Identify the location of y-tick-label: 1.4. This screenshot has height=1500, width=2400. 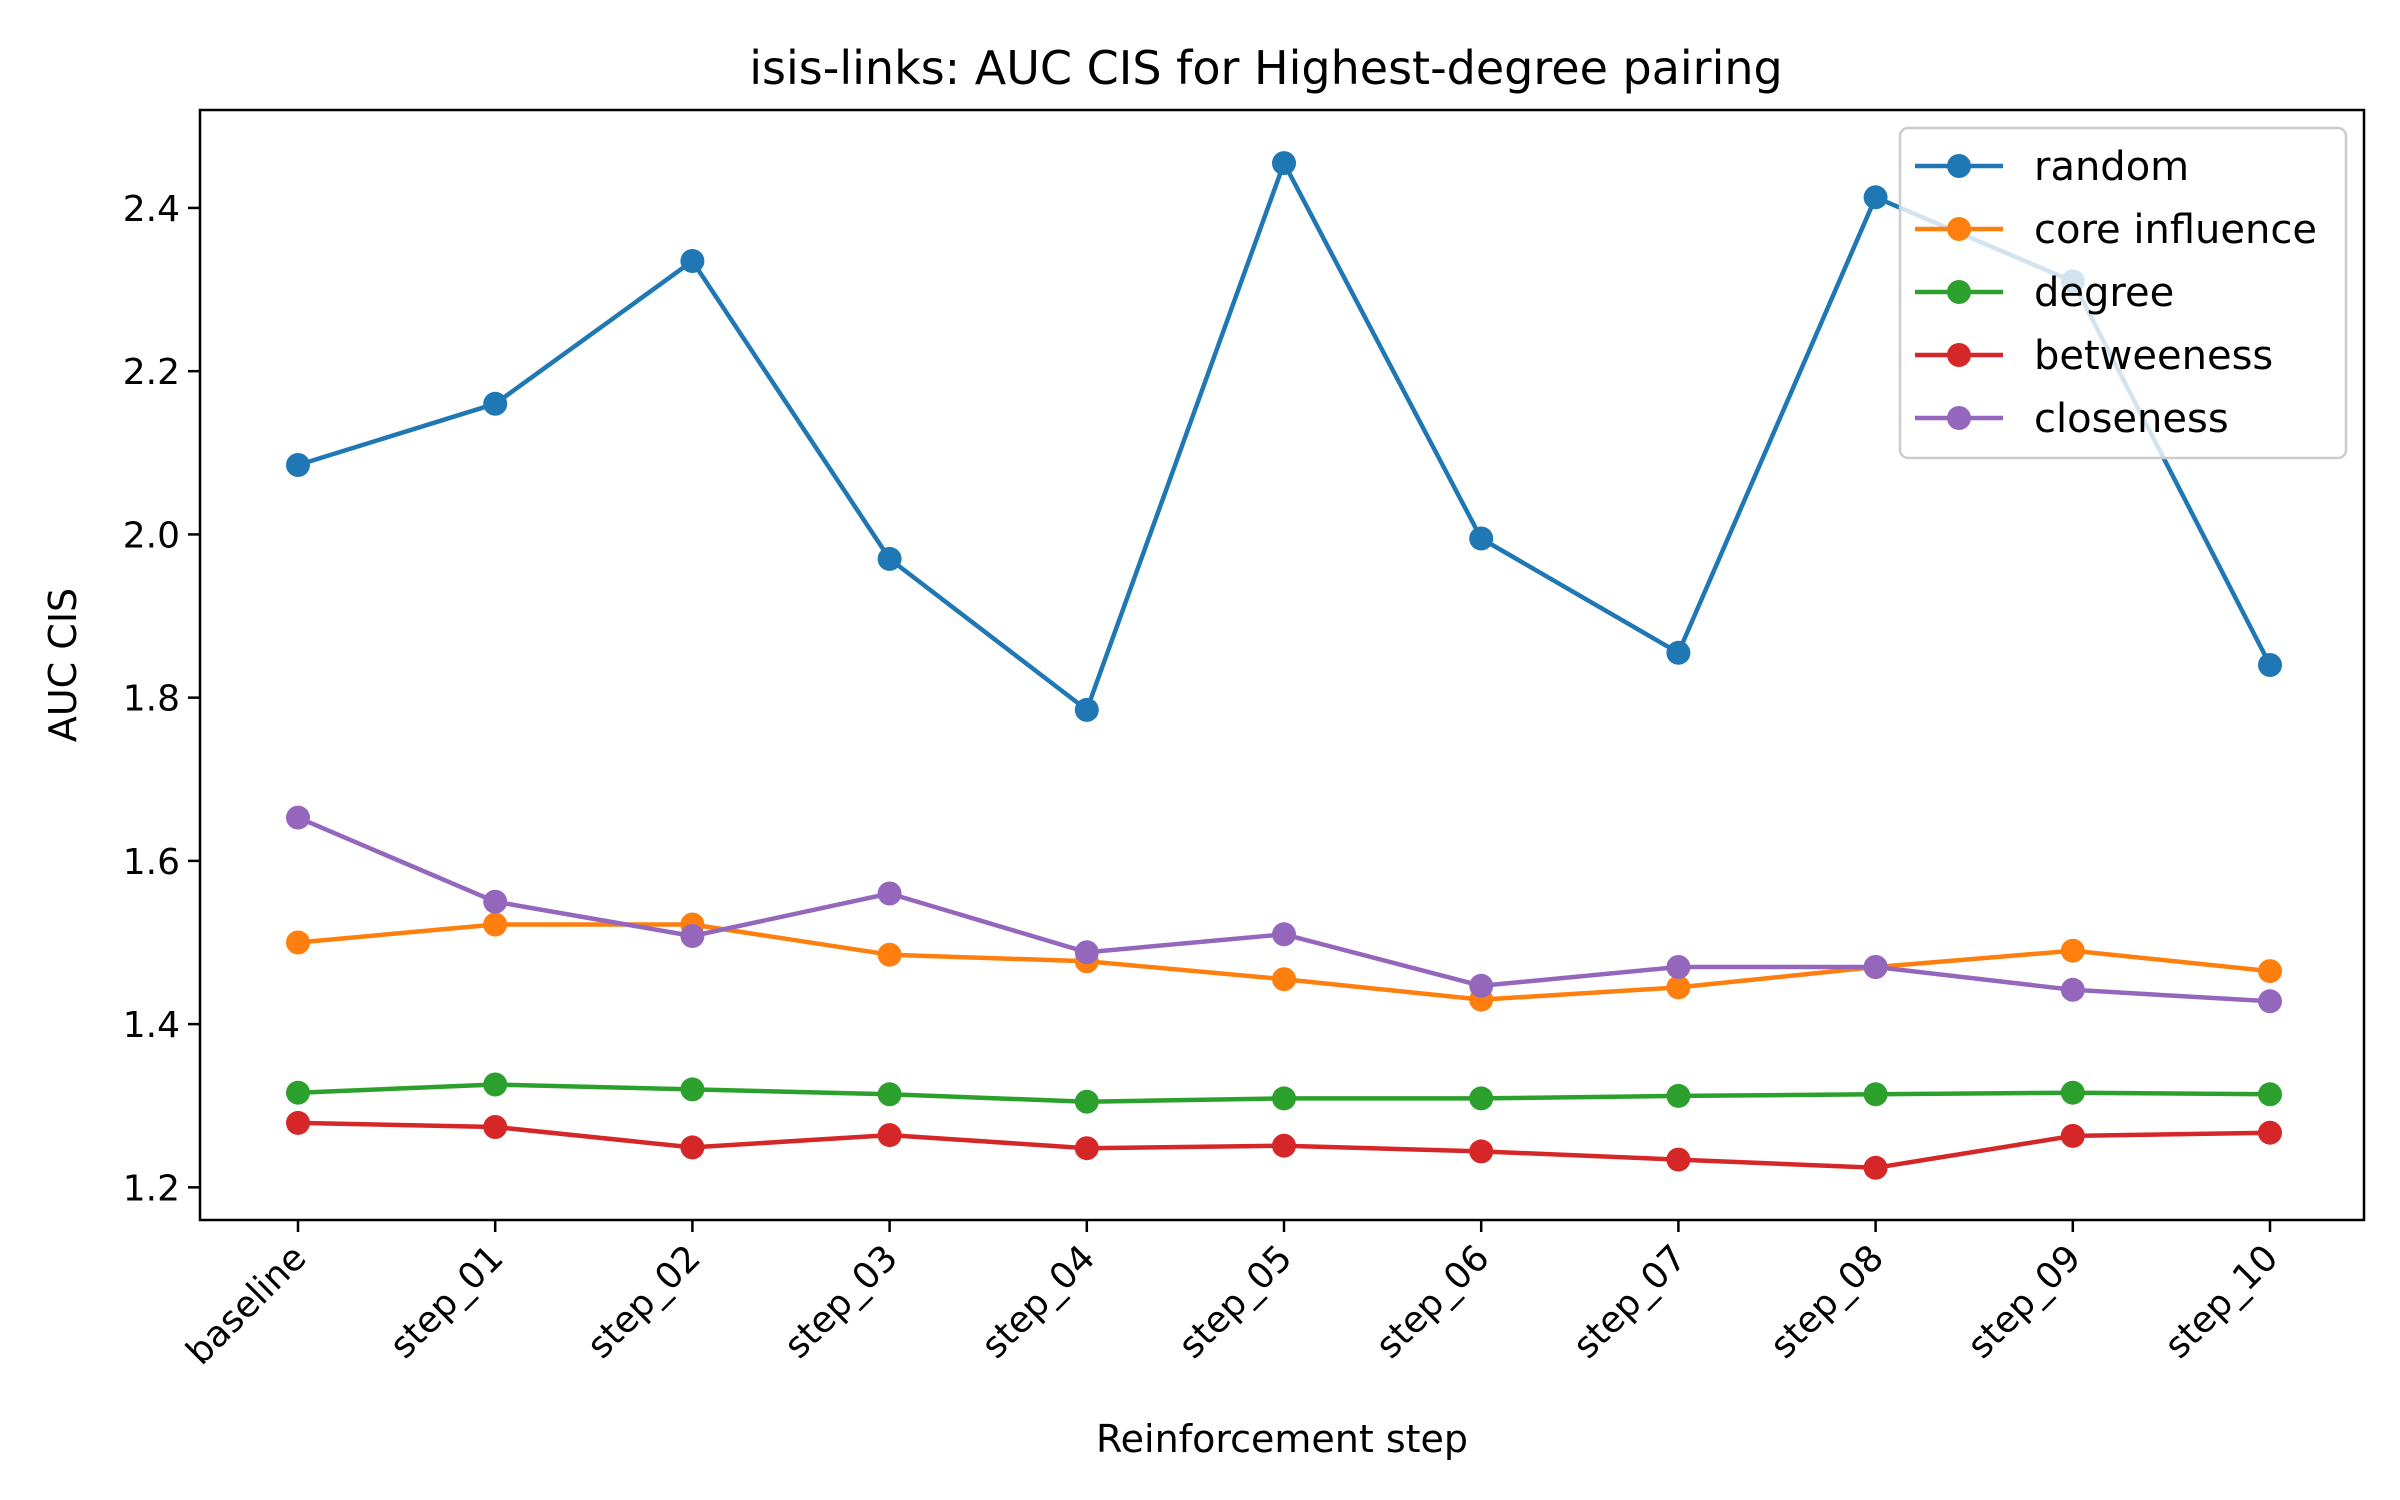
(151, 1025).